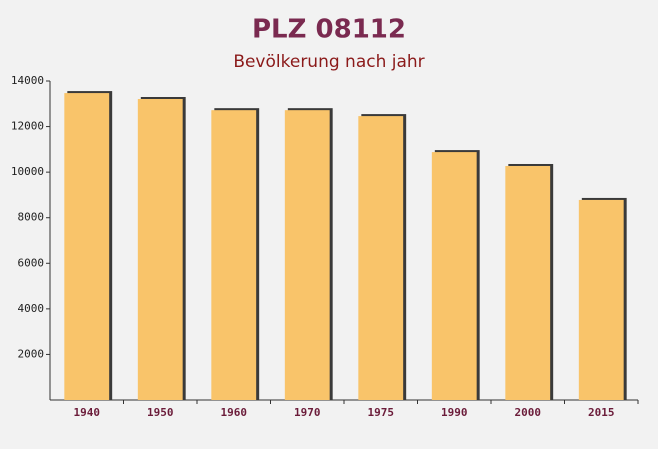 The height and width of the screenshot is (449, 658). What do you see at coordinates (160, 412) in the screenshot?
I see `x-tick-label: 1950` at bounding box center [160, 412].